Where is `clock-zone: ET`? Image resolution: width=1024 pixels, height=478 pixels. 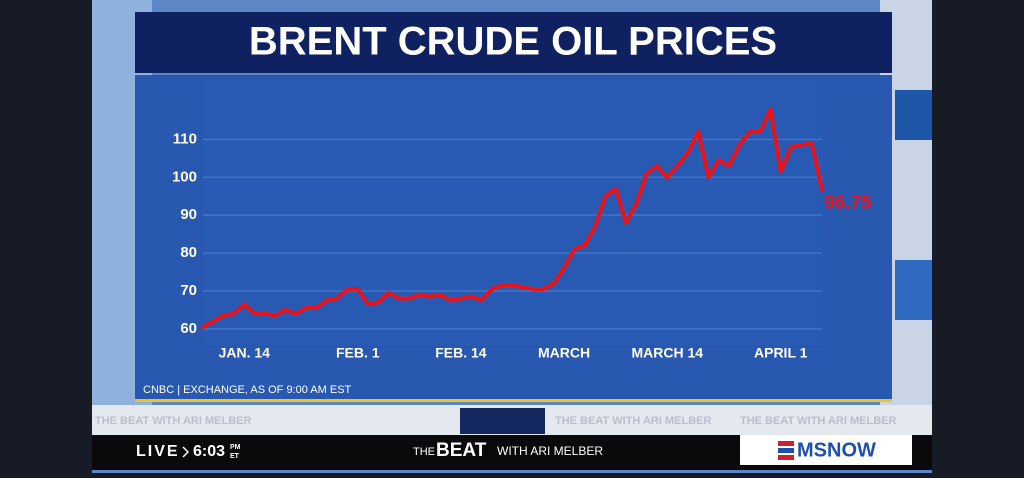 clock-zone: ET is located at coordinates (235, 456).